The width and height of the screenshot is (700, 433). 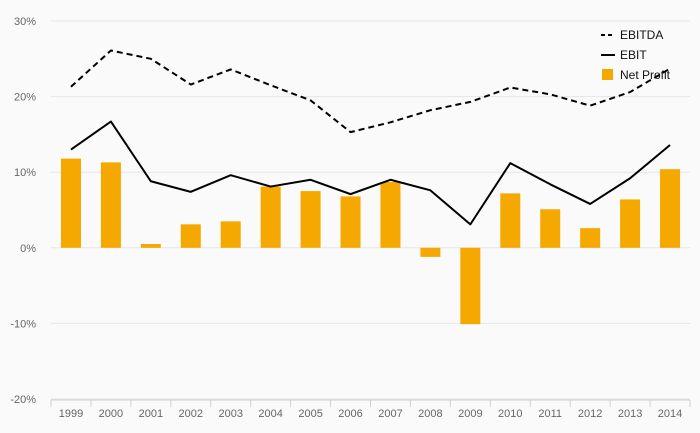 What do you see at coordinates (25, 173) in the screenshot?
I see `y-tick-label: 10%` at bounding box center [25, 173].